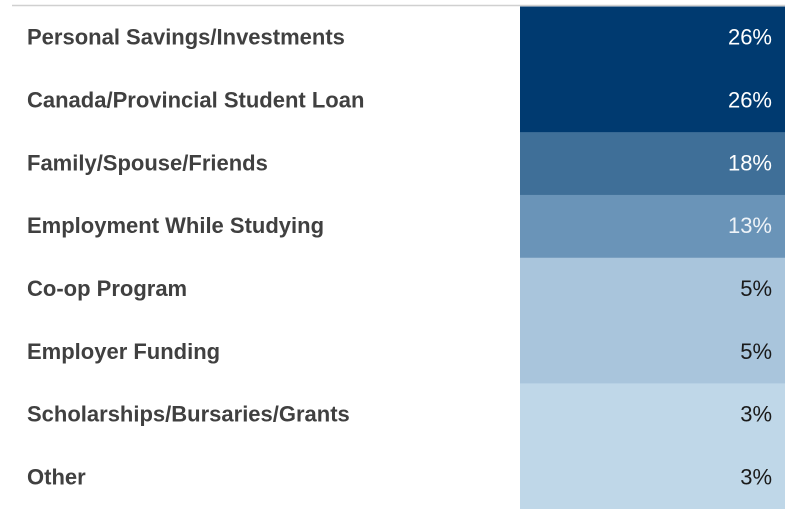 The height and width of the screenshot is (509, 795). I want to click on value-label: 18%, so click(750, 162).